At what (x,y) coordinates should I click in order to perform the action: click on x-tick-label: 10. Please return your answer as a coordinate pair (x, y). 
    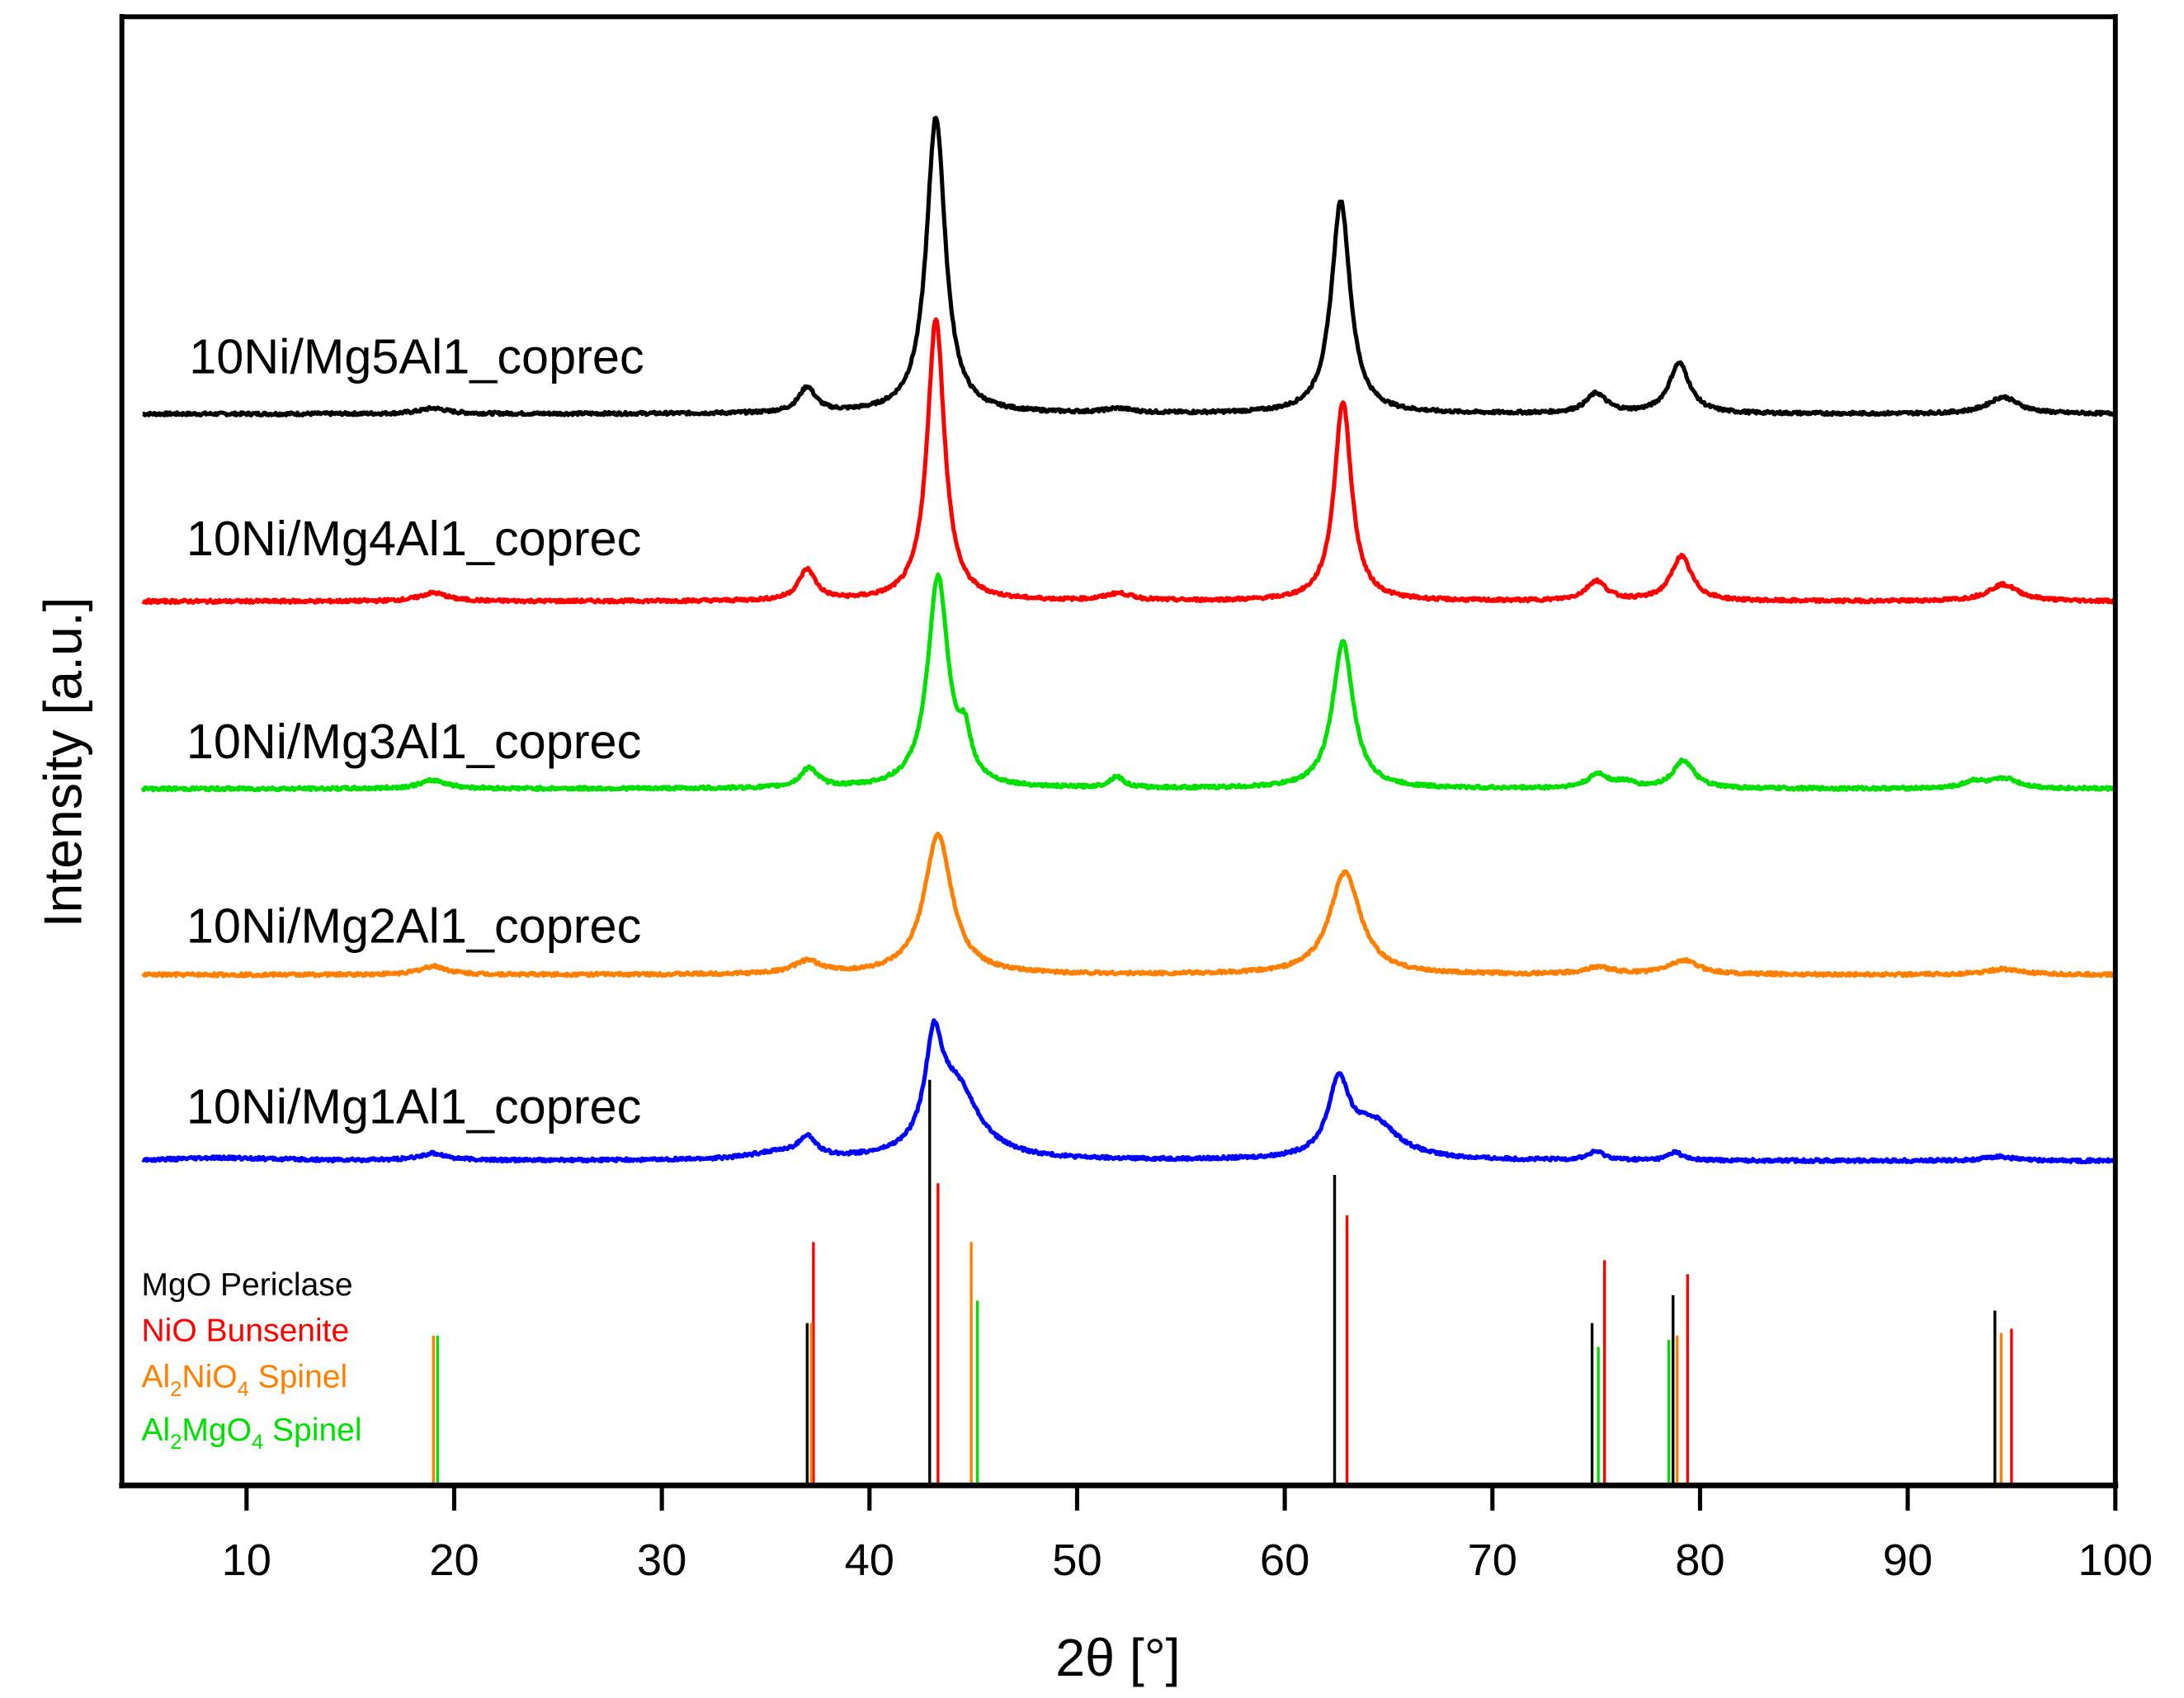
    Looking at the image, I should click on (246, 1560).